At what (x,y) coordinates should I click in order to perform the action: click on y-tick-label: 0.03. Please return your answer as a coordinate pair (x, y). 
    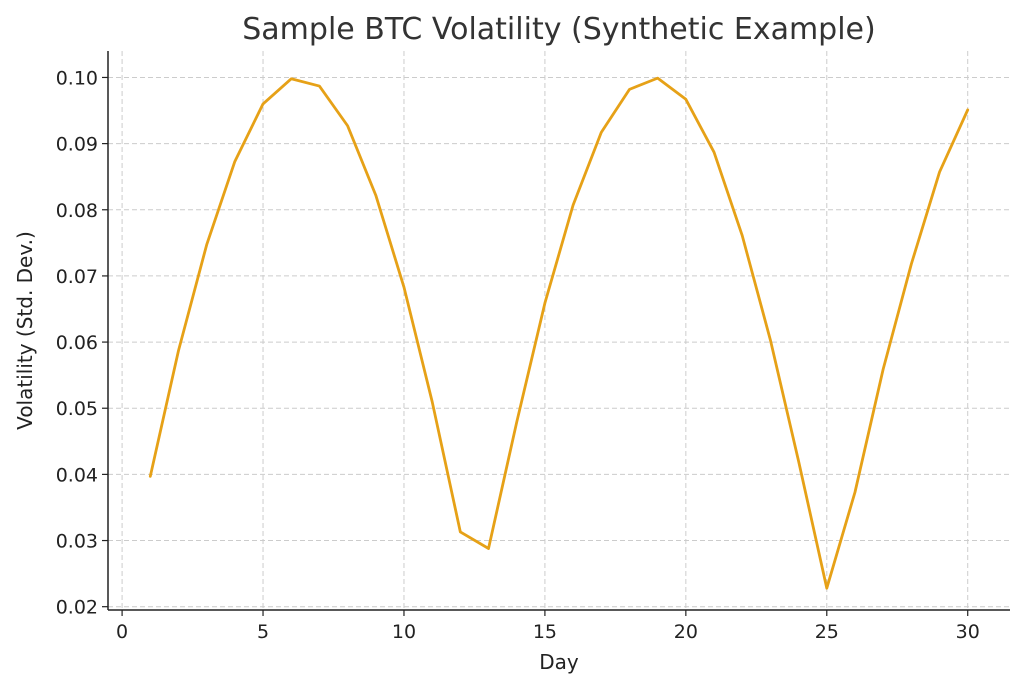
    Looking at the image, I should click on (77, 542).